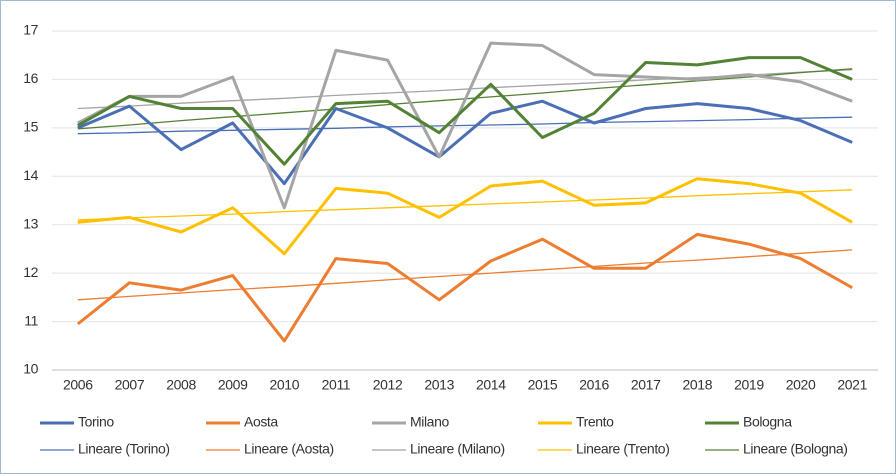 This screenshot has height=474, width=896. I want to click on y-tick-label: 12, so click(30, 272).